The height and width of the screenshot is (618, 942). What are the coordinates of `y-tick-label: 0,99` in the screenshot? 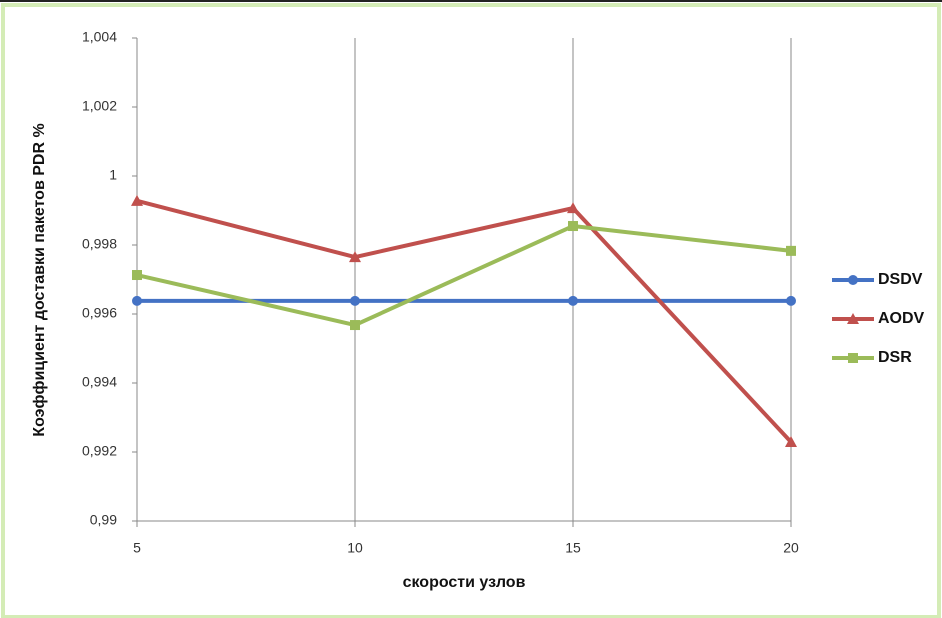 It's located at (103, 520).